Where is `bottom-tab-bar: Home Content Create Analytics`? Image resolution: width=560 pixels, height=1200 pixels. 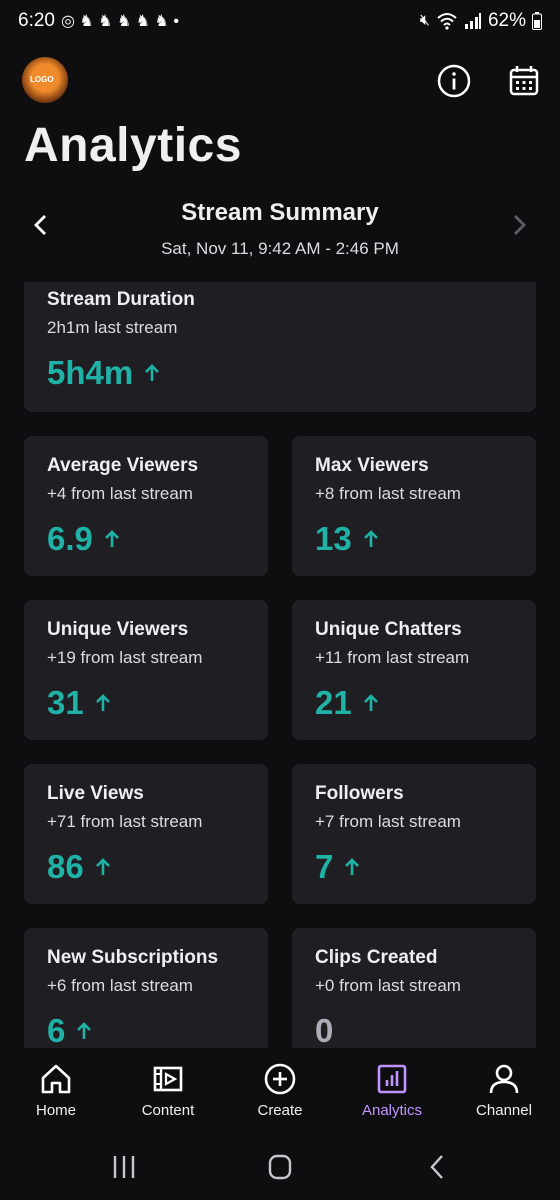
bottom-tab-bar: Home Content Create Analytics is located at coordinates (280, 1093).